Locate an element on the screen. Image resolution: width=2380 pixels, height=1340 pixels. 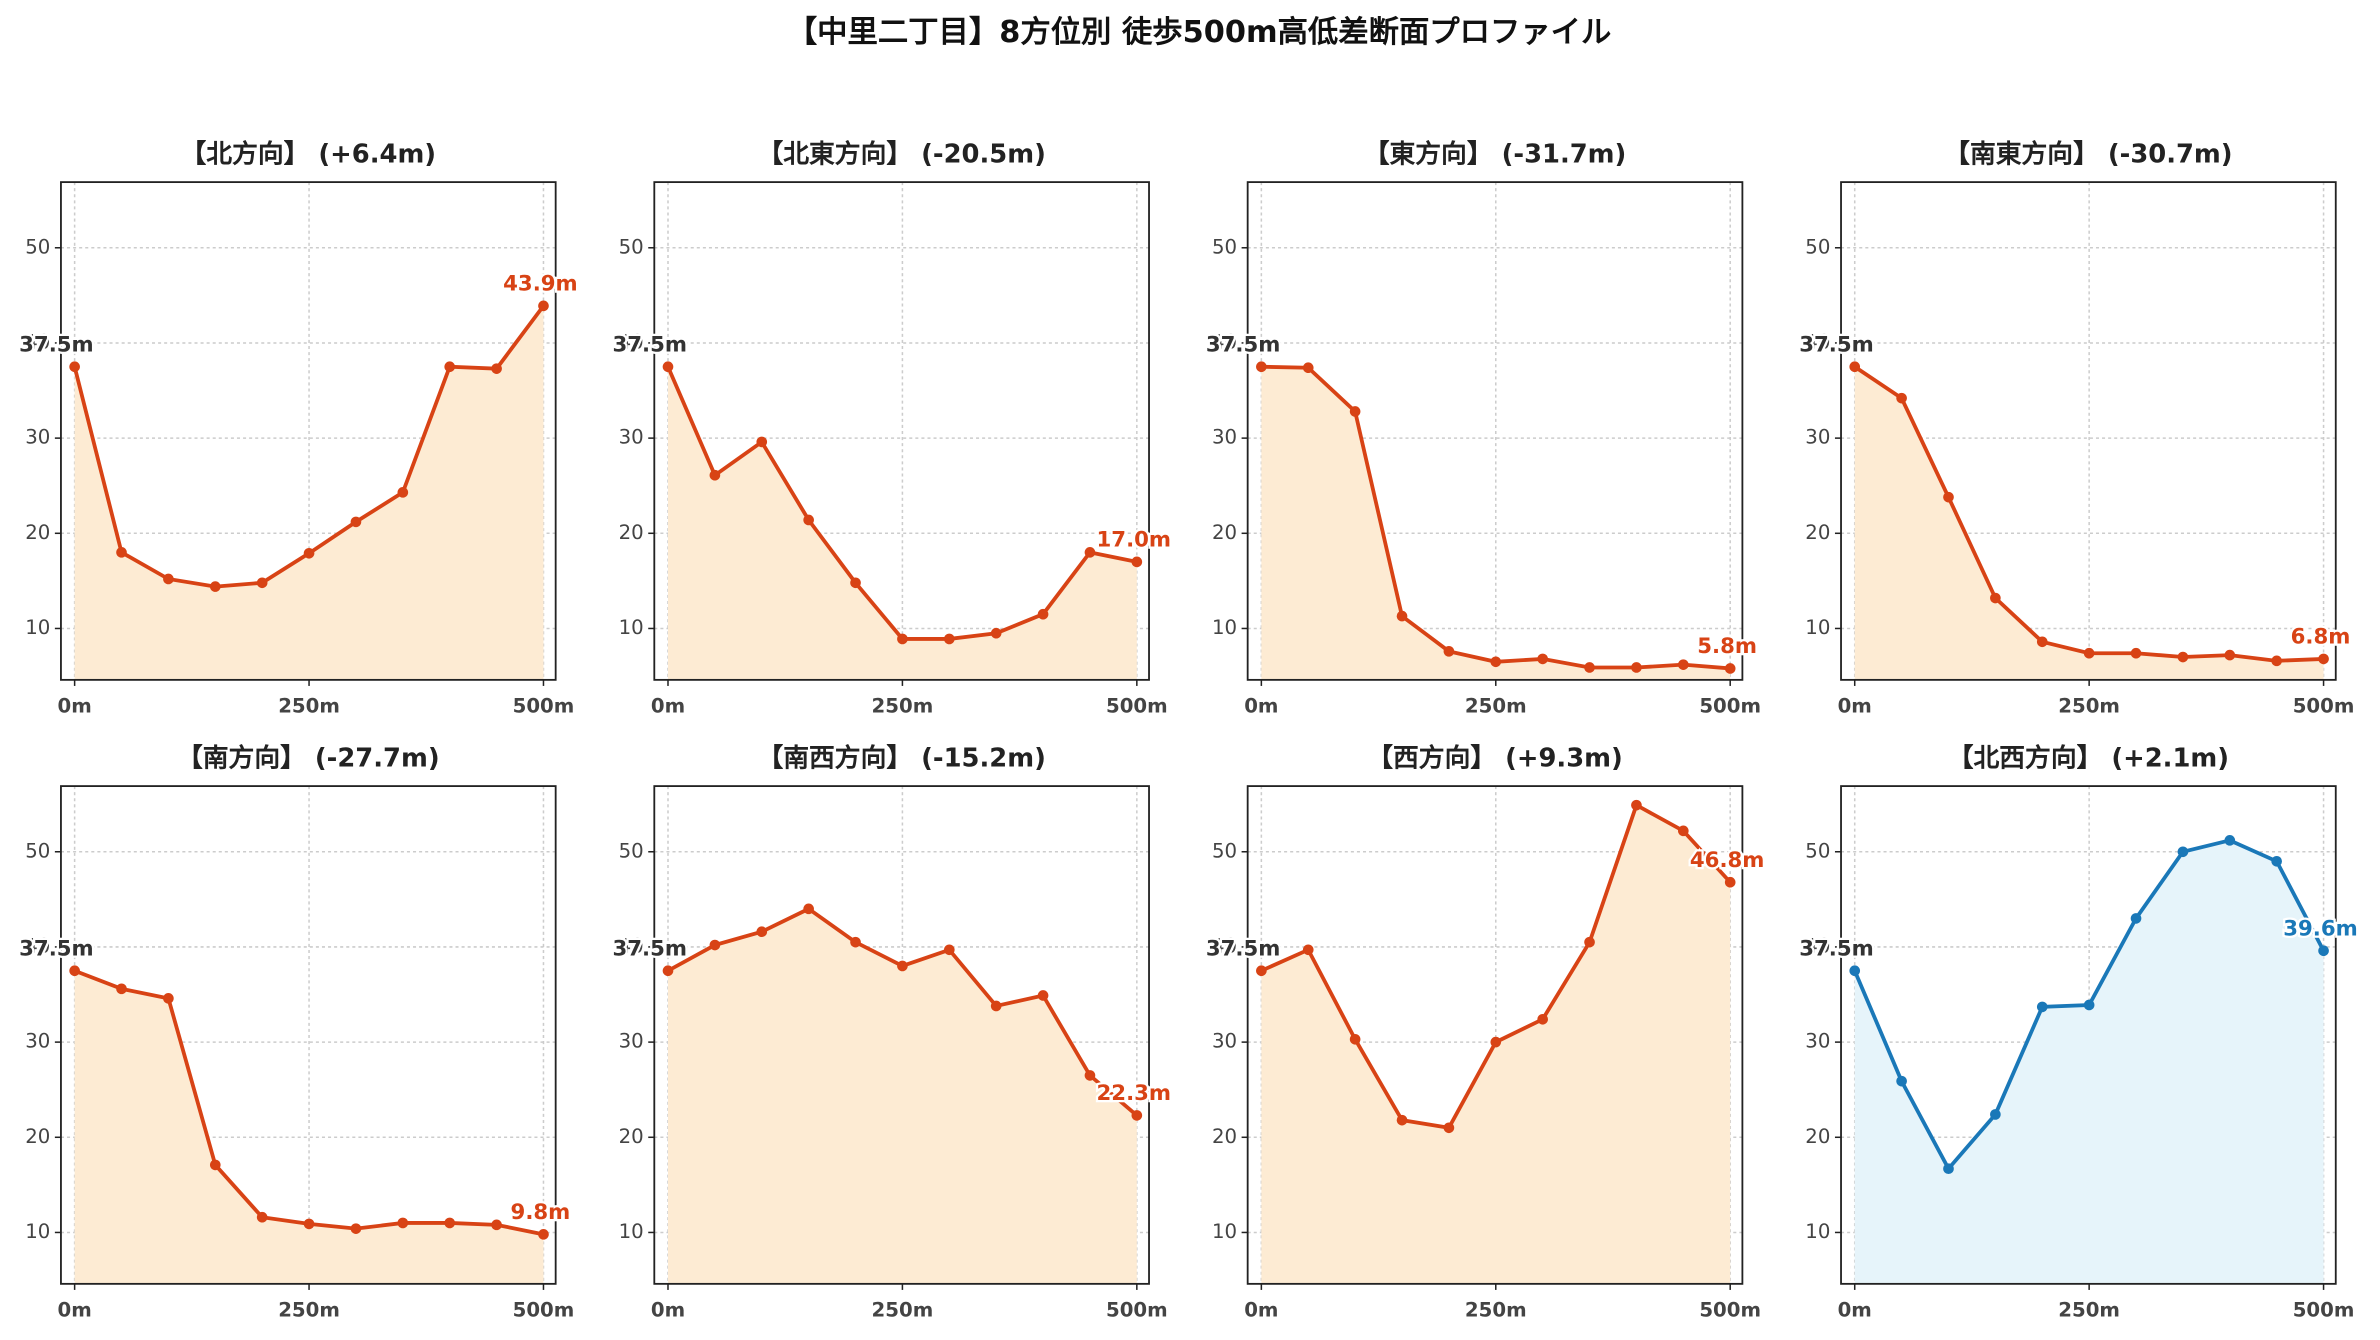
subplot-title: 【北東方向】 (-20.5m) is located at coordinates (901, 153).